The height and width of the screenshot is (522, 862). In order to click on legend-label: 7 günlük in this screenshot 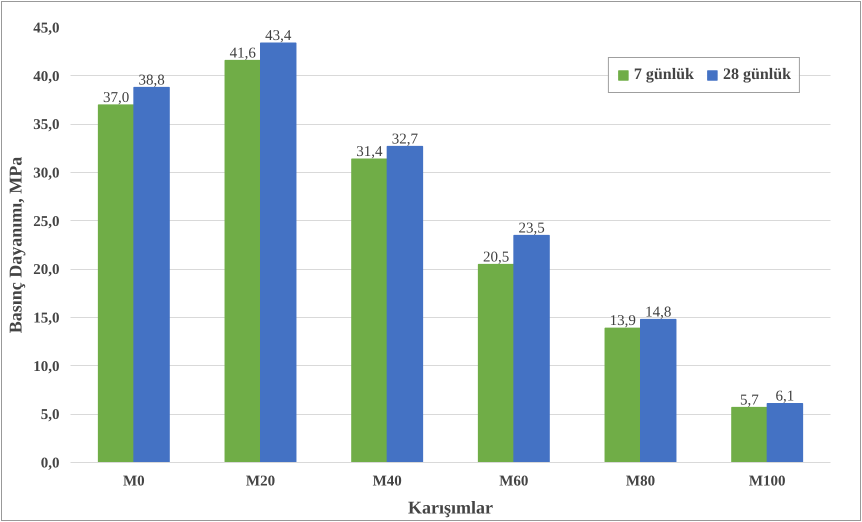, I will do `click(664, 75)`.